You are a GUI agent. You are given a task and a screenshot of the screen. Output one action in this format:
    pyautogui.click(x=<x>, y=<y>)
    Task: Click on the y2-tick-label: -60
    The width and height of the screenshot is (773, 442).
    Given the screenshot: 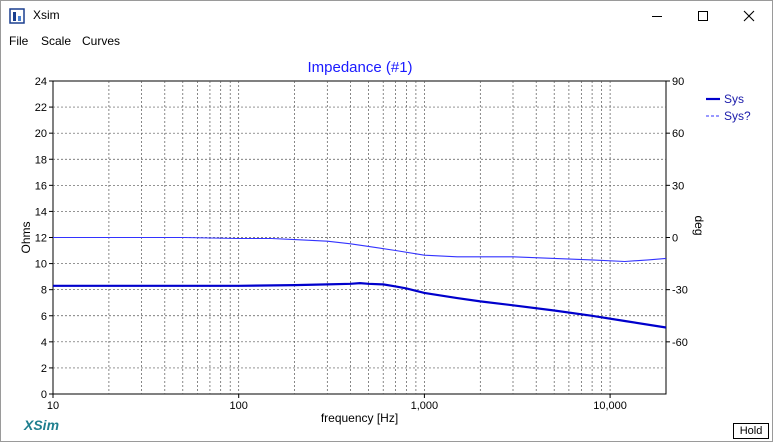 What is the action you would take?
    pyautogui.click(x=680, y=343)
    